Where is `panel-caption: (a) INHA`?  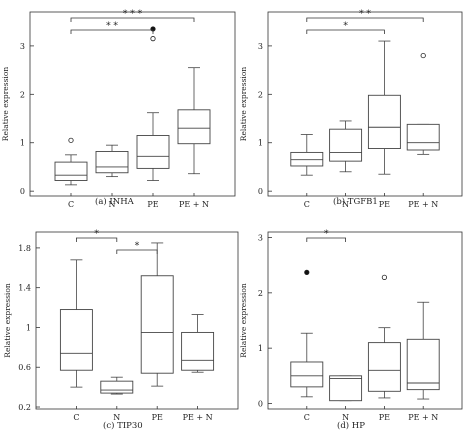
panel-caption: (a) INHA is located at coordinates (115, 201).